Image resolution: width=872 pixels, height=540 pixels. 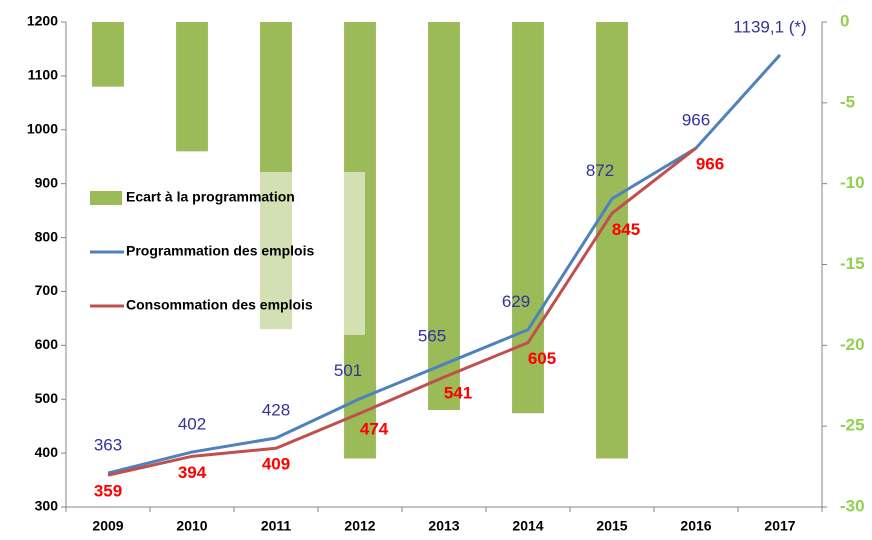 I want to click on data-label: 1139,1 (*), so click(x=769, y=26).